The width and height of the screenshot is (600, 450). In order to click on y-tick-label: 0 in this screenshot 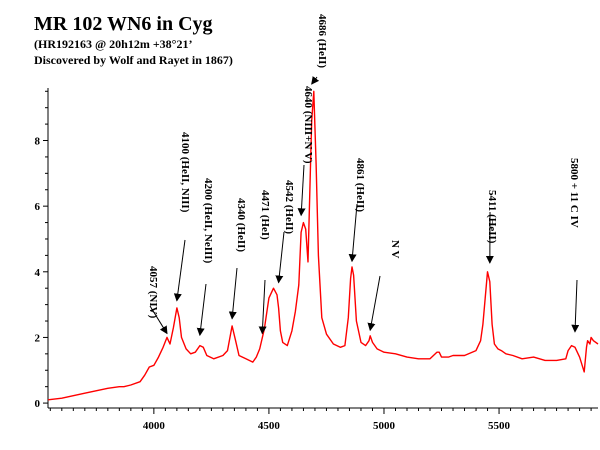, I will do `click(38, 404)`.